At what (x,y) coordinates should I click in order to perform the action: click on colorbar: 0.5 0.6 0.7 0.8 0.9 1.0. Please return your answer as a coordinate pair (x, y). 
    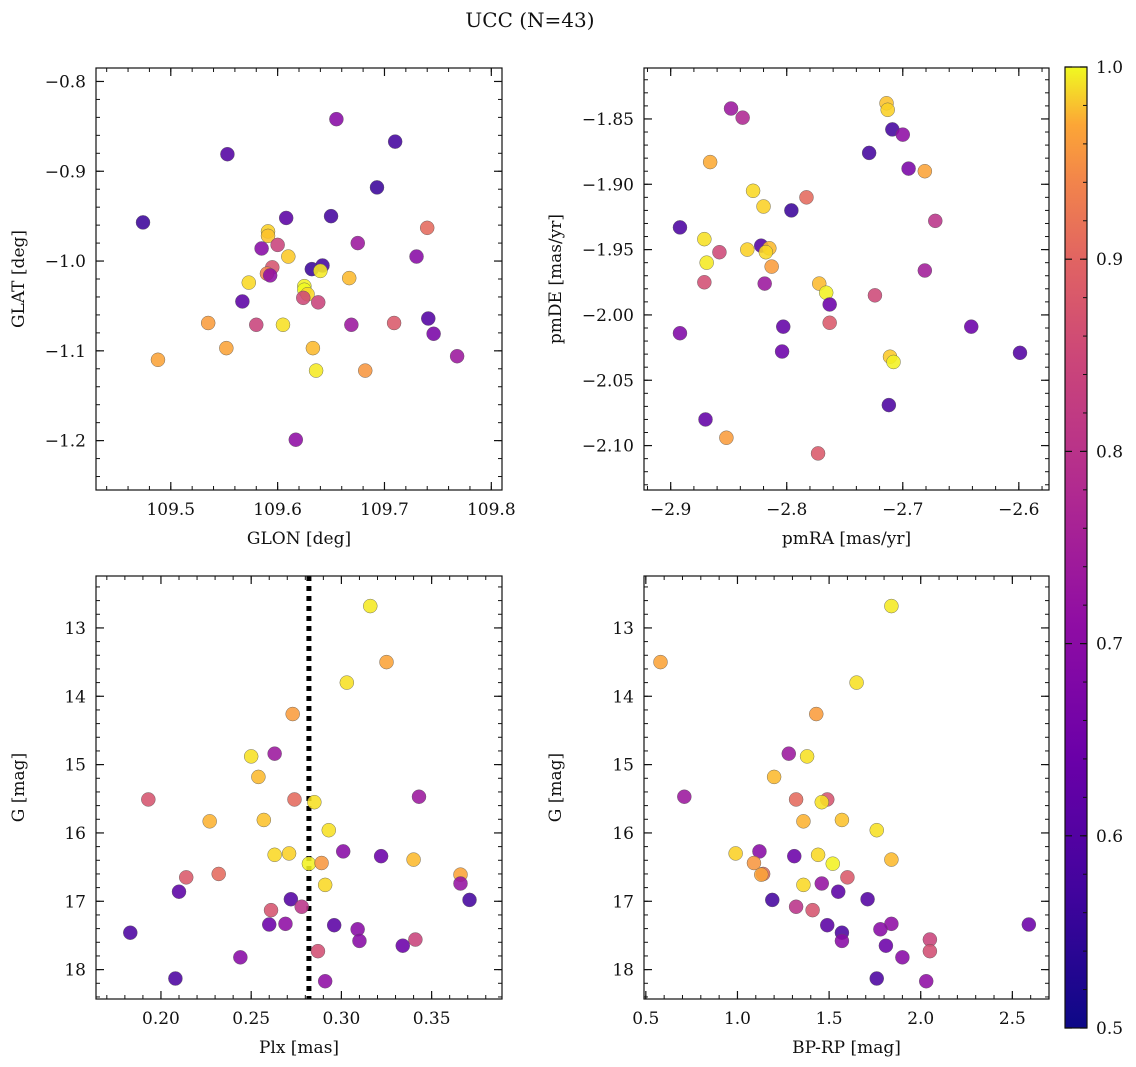
    Looking at the image, I should click on (1093, 548).